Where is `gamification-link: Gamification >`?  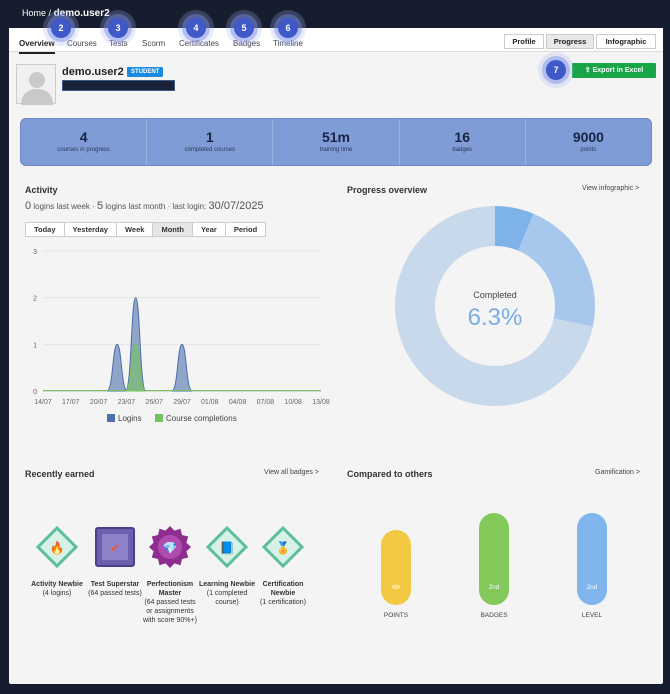 gamification-link: Gamification > is located at coordinates (617, 472).